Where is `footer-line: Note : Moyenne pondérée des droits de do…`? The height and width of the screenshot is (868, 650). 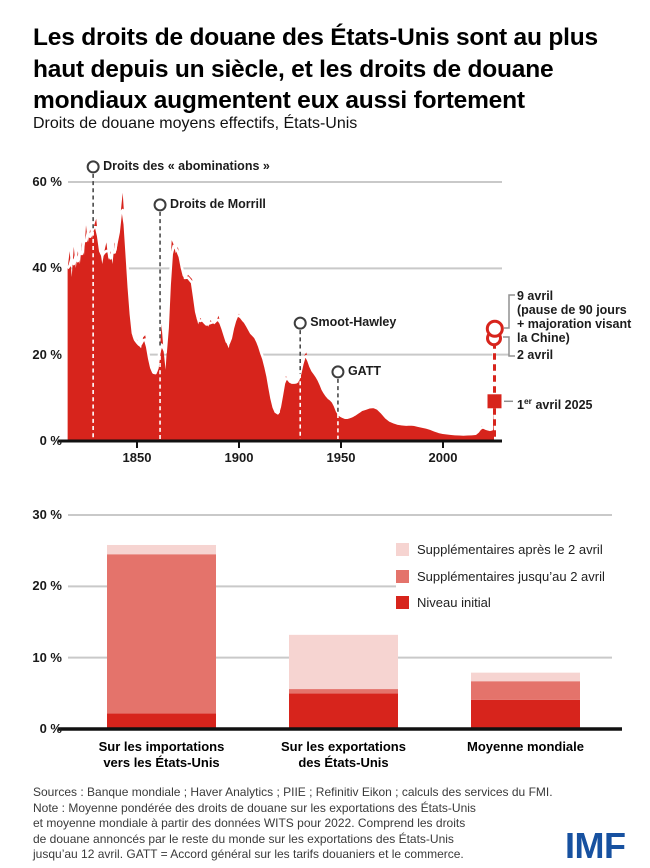 footer-line: Note : Moyenne pondérée des droits de do… is located at coordinates (254, 807).